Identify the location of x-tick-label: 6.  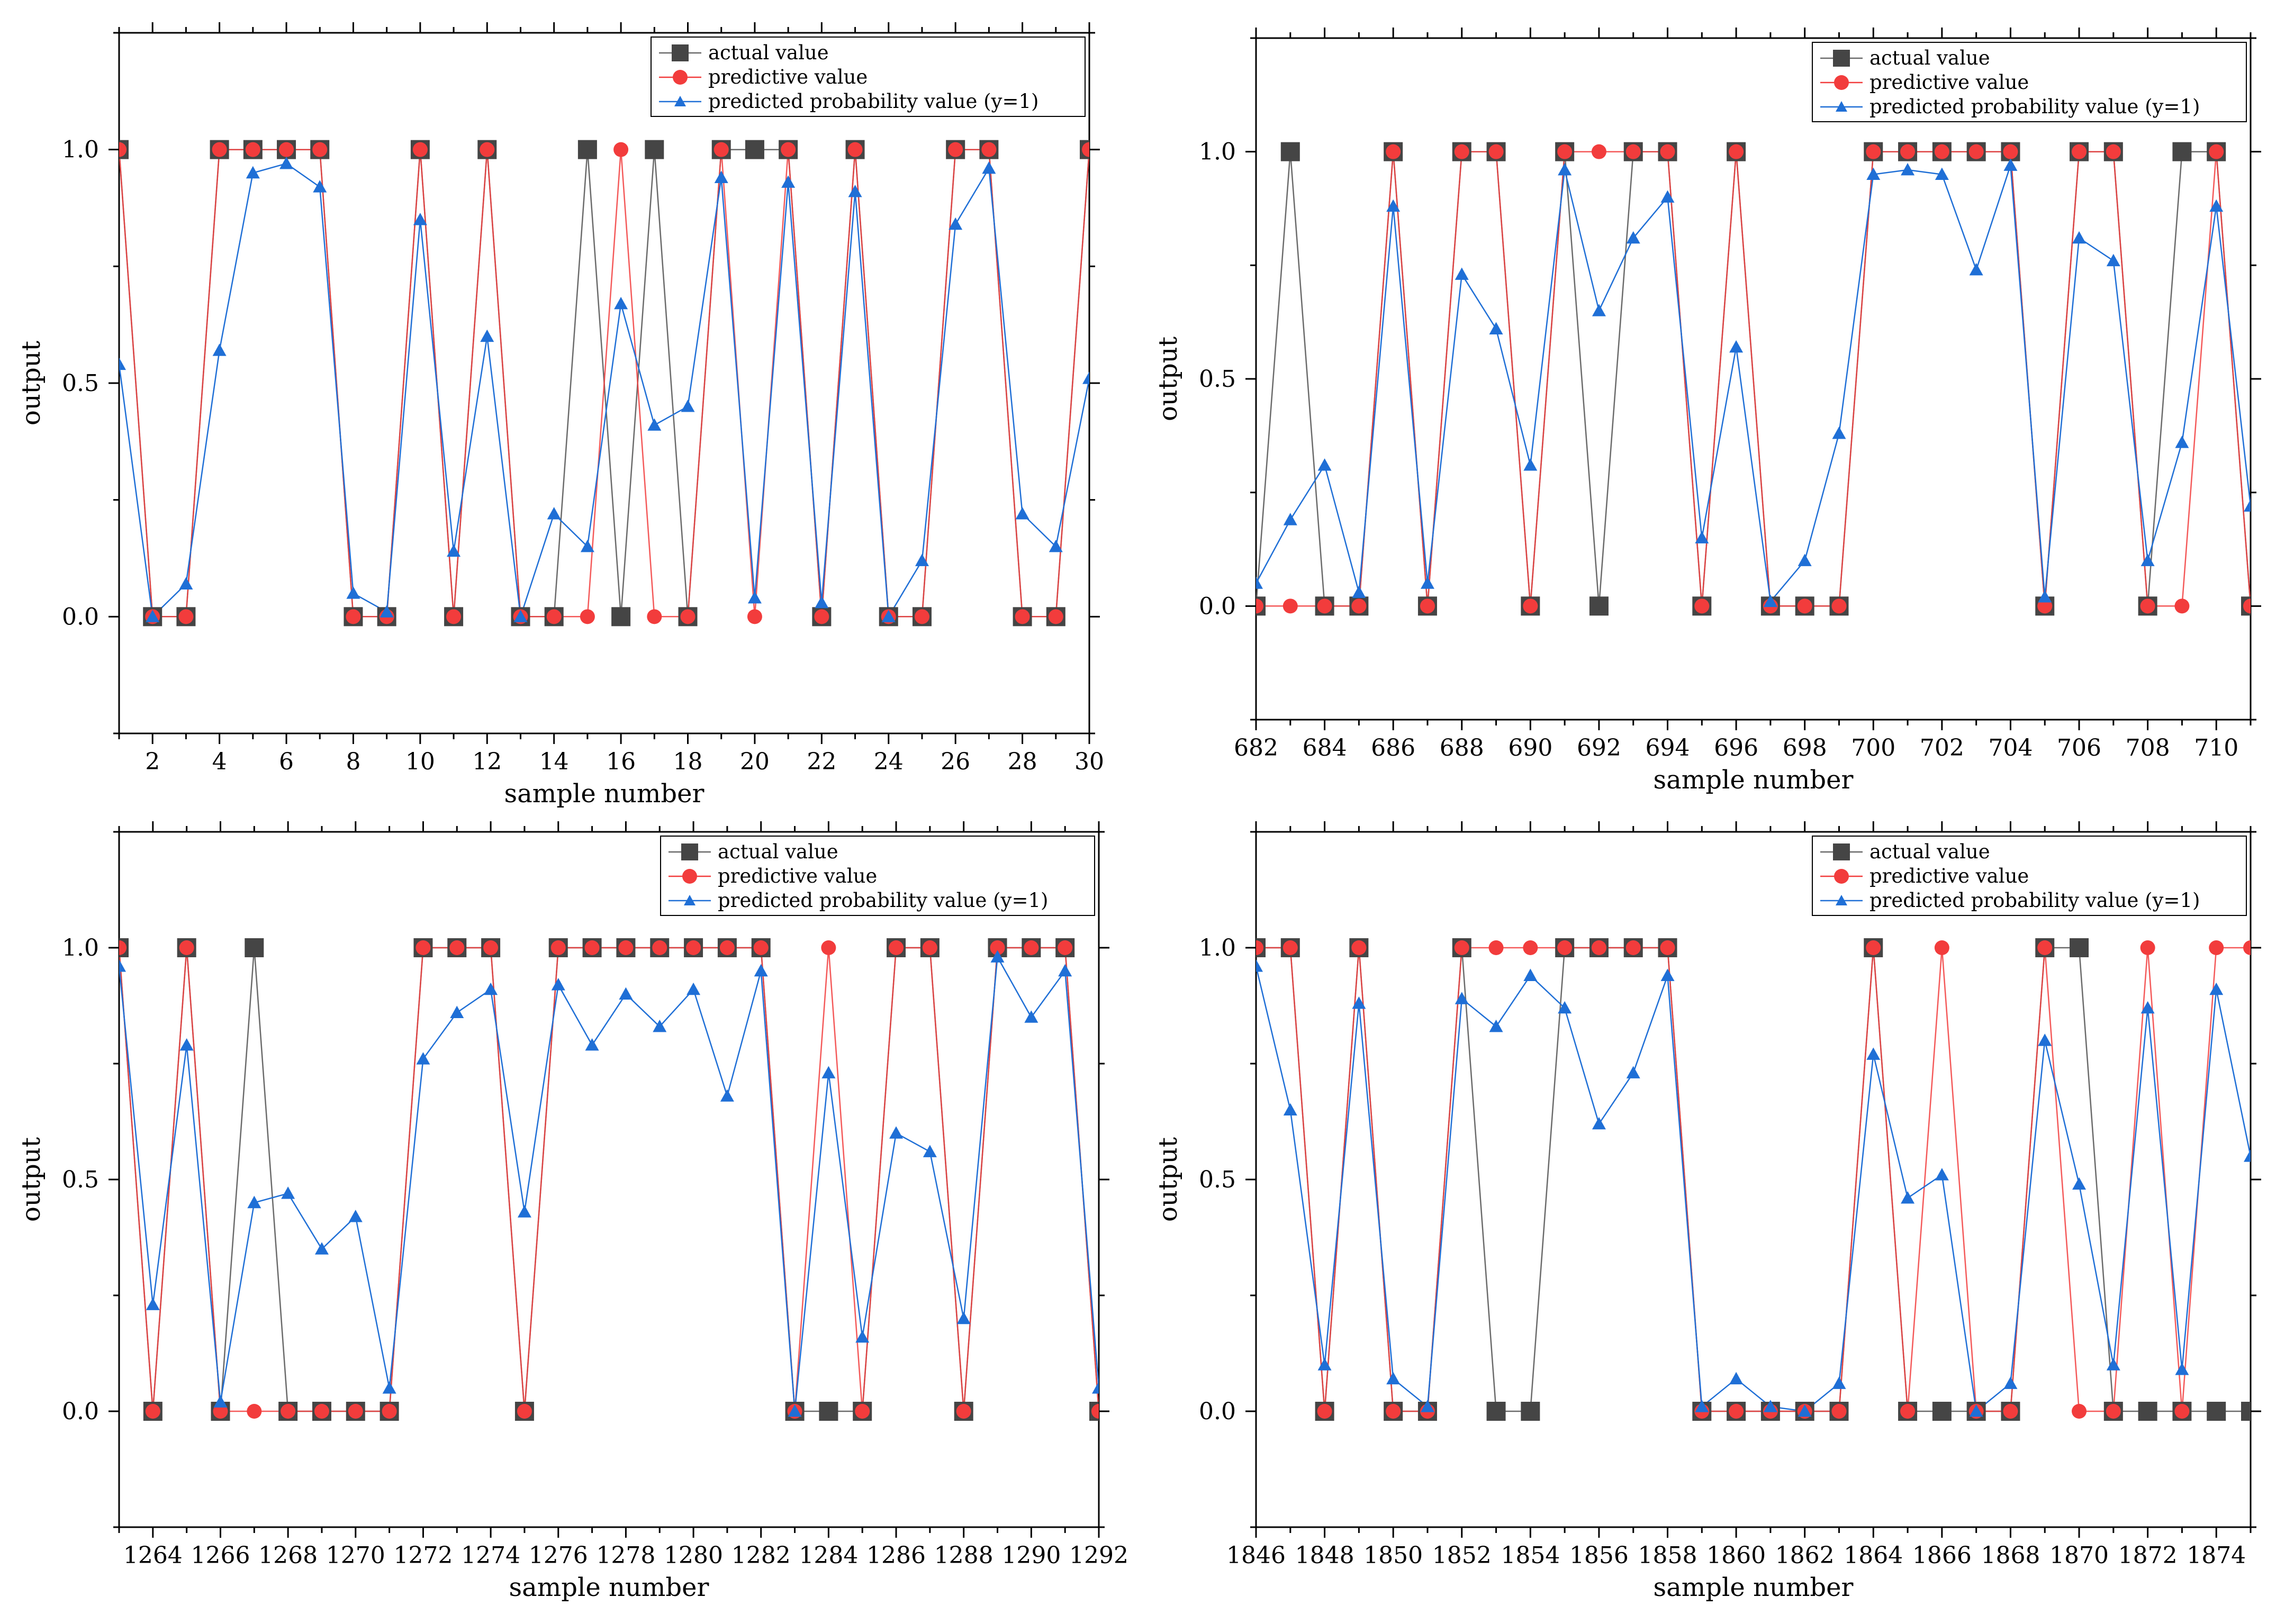
(286, 762).